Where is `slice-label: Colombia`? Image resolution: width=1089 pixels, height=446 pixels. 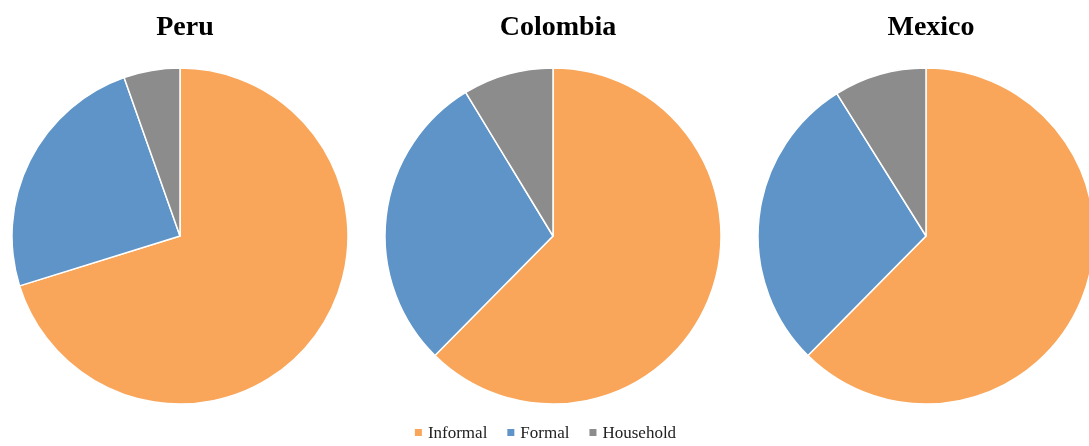
slice-label: Colombia is located at coordinates (558, 25).